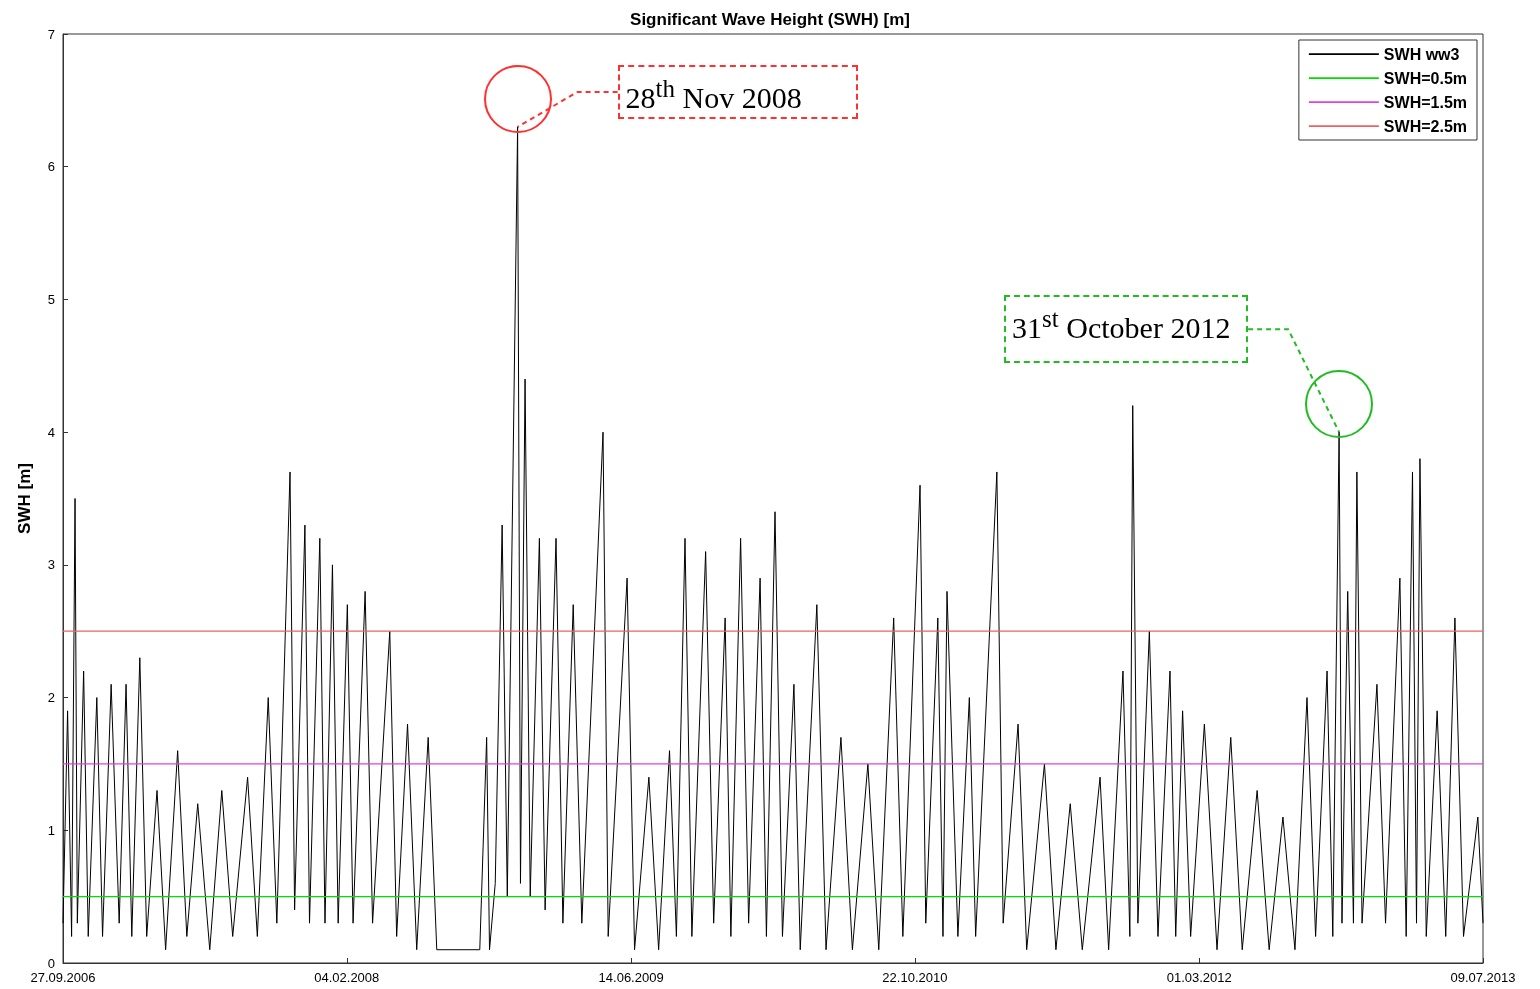 The width and height of the screenshot is (1540, 989). What do you see at coordinates (631, 977) in the screenshot?
I see `x-tick-label: 14.06.2009` at bounding box center [631, 977].